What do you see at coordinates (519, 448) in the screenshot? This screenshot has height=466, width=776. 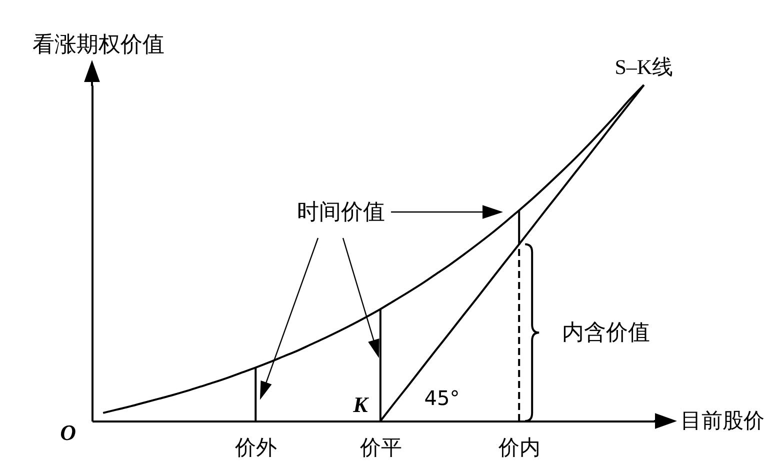 I see `x-tick-label: 价内` at bounding box center [519, 448].